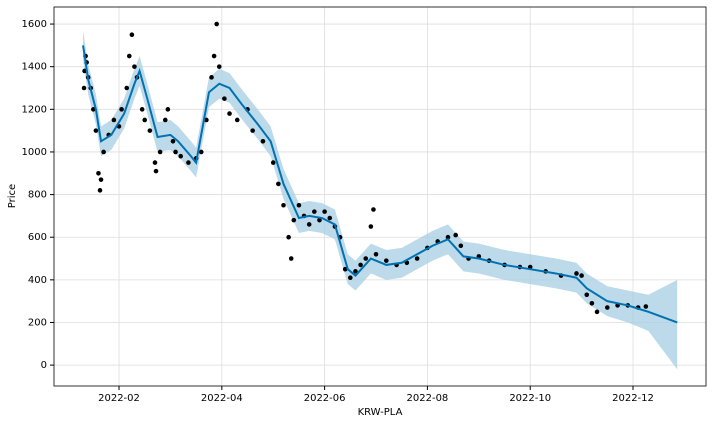 The height and width of the screenshot is (424, 712). Describe the element at coordinates (119, 398) in the screenshot. I see `x-tick-label: 2022-02` at that location.